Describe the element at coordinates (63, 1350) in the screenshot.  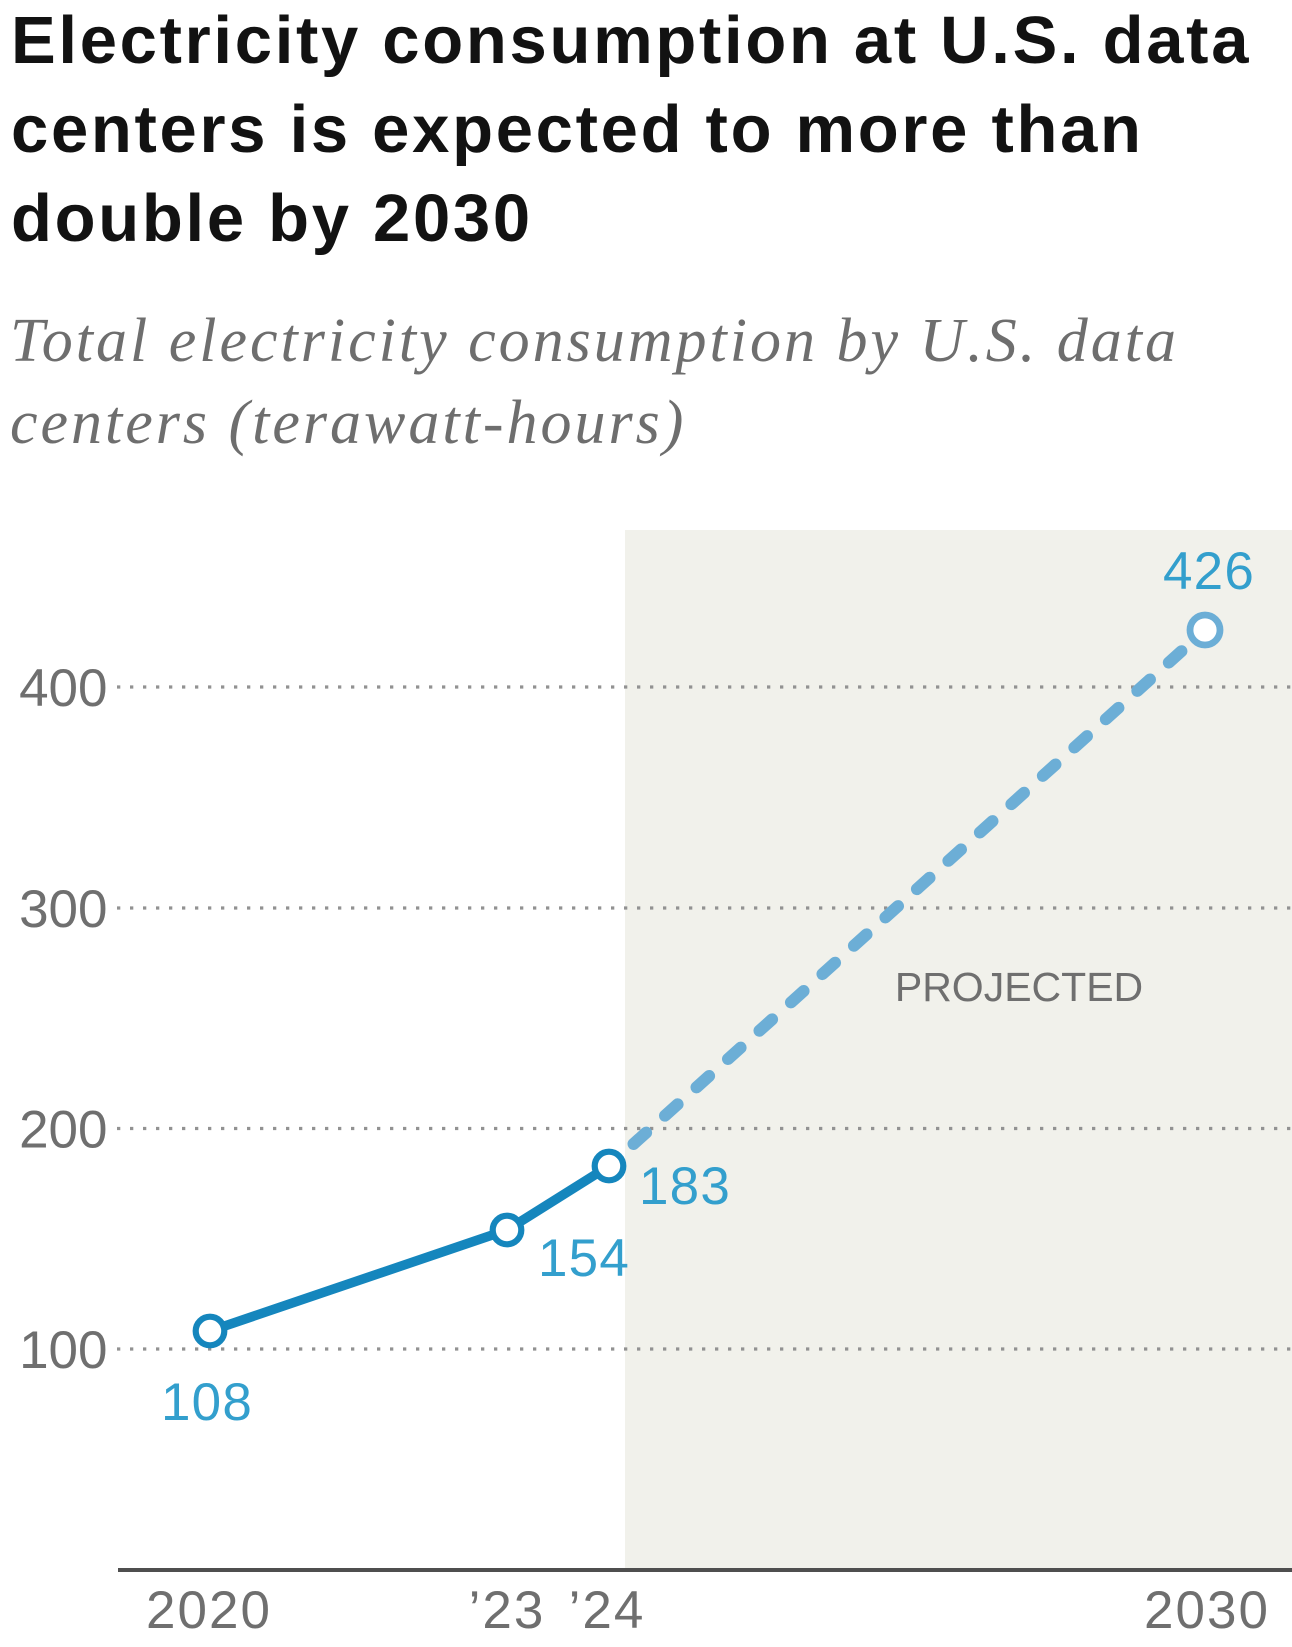
I see `svg-text: 100` at that location.